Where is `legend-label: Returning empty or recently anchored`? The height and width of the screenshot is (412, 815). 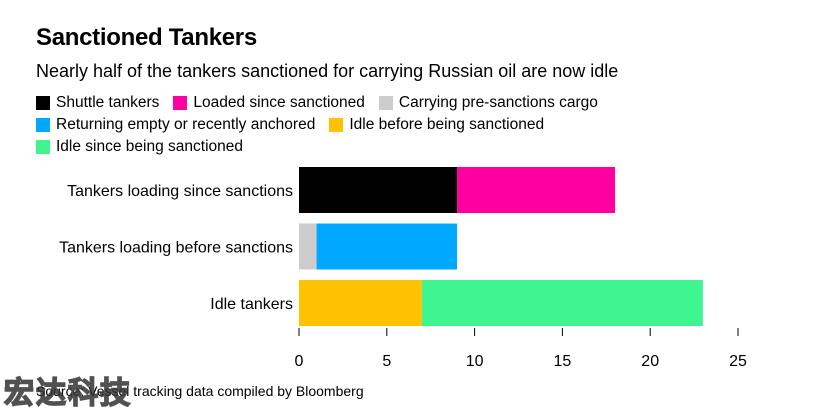 legend-label: Returning empty or recently anchored is located at coordinates (186, 124).